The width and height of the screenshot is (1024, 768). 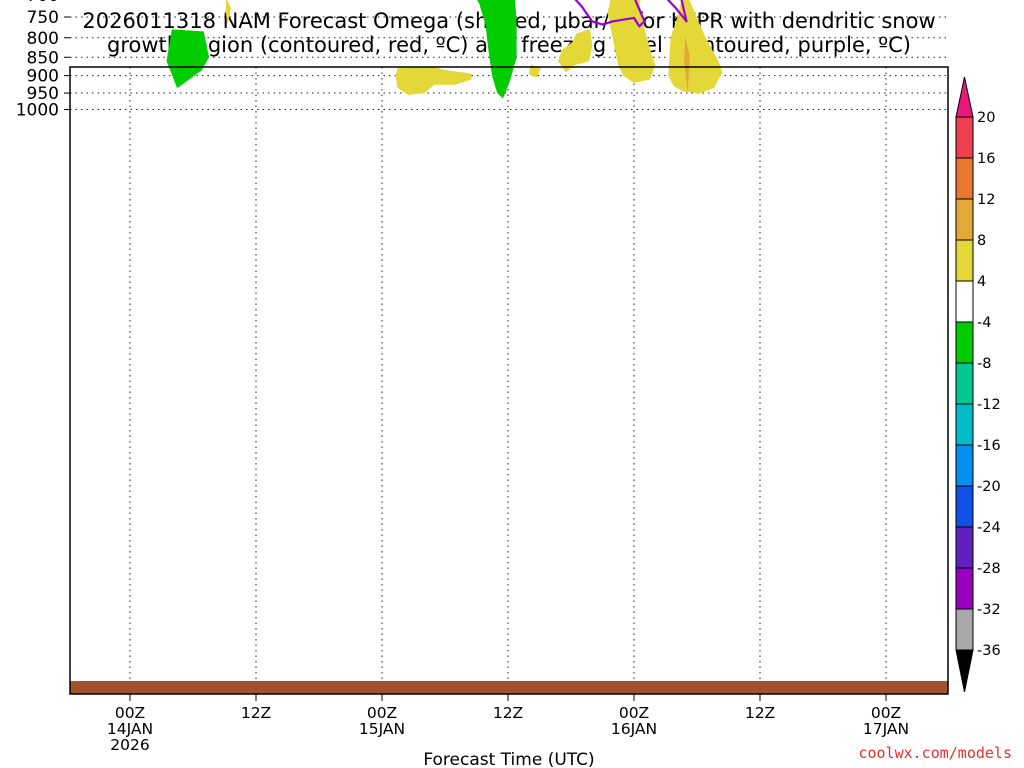 What do you see at coordinates (935, 753) in the screenshot?
I see `watermark: coolwx.com/models` at bounding box center [935, 753].